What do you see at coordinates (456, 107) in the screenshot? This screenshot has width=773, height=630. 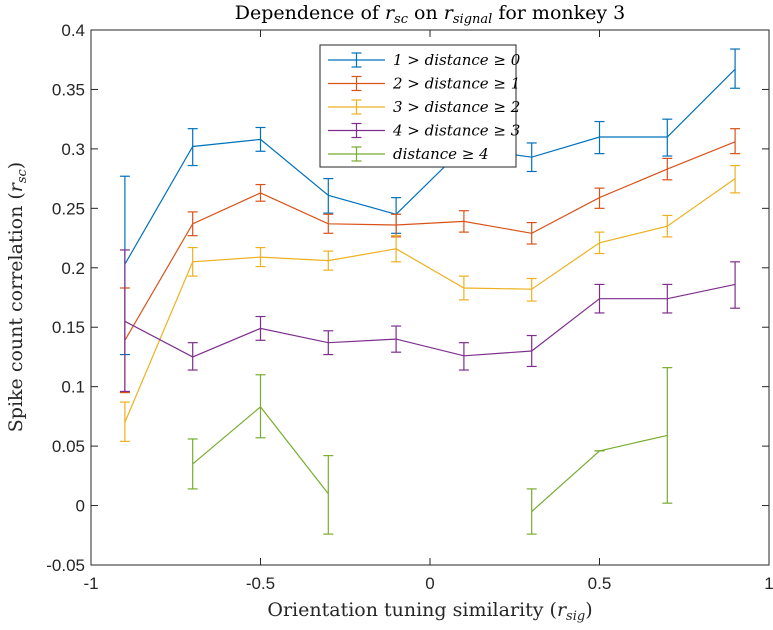 I see `legend-label: 3 > distance ≥ 2` at bounding box center [456, 107].